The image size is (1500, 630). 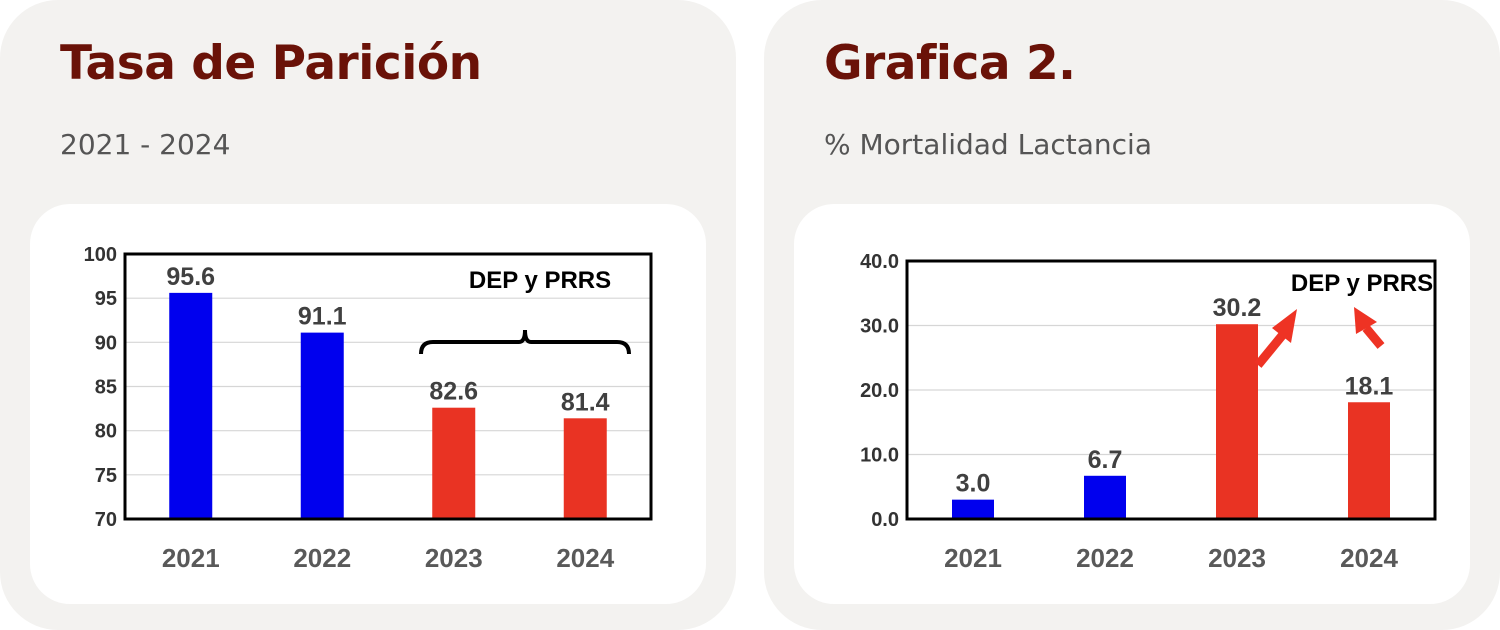 What do you see at coordinates (322, 317) in the screenshot?
I see `data-label: 91.1` at bounding box center [322, 317].